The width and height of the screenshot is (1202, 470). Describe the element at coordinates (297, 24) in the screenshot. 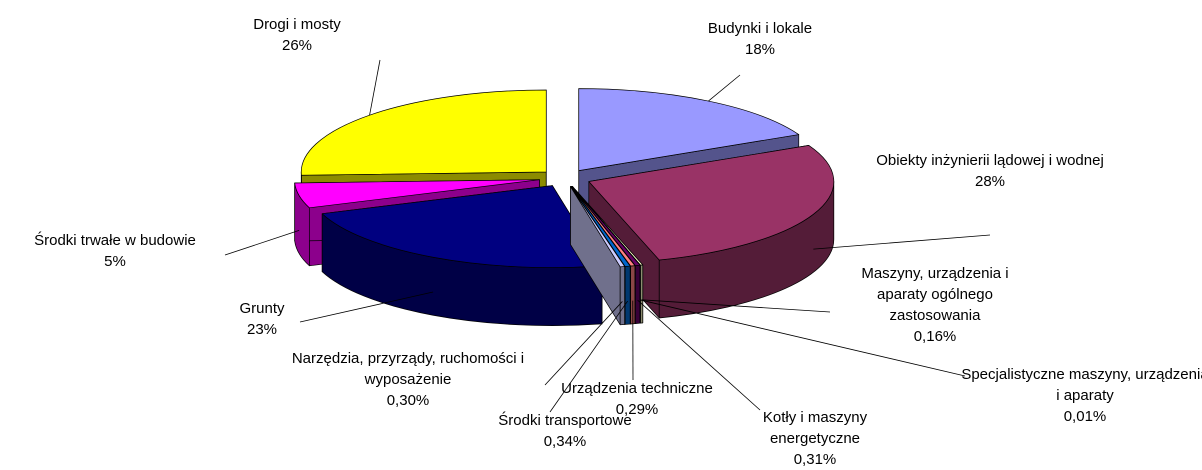

I see `slice-name: Drogi i mosty` at that location.